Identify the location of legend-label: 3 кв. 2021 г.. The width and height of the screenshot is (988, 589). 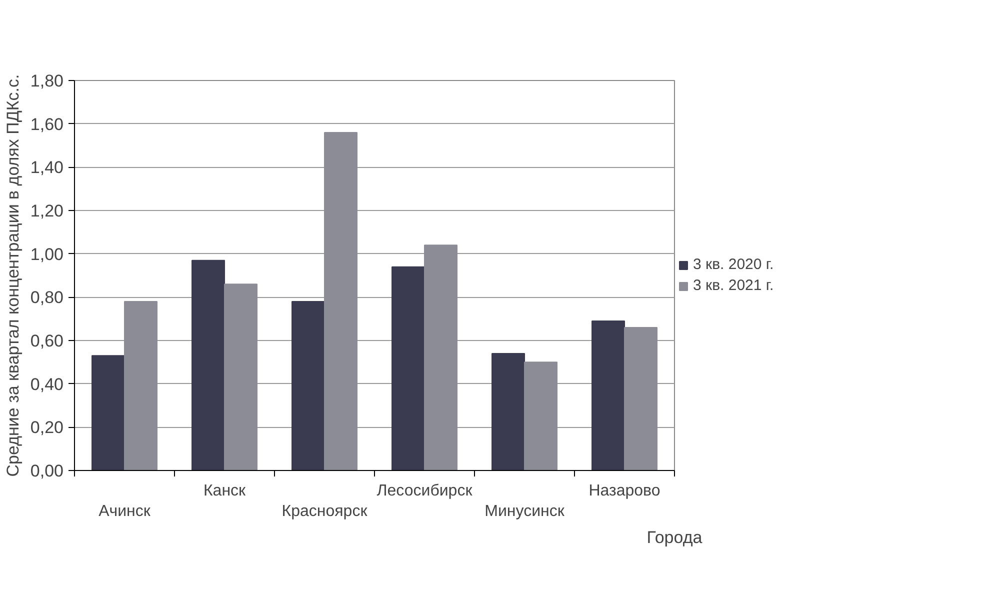
(733, 285).